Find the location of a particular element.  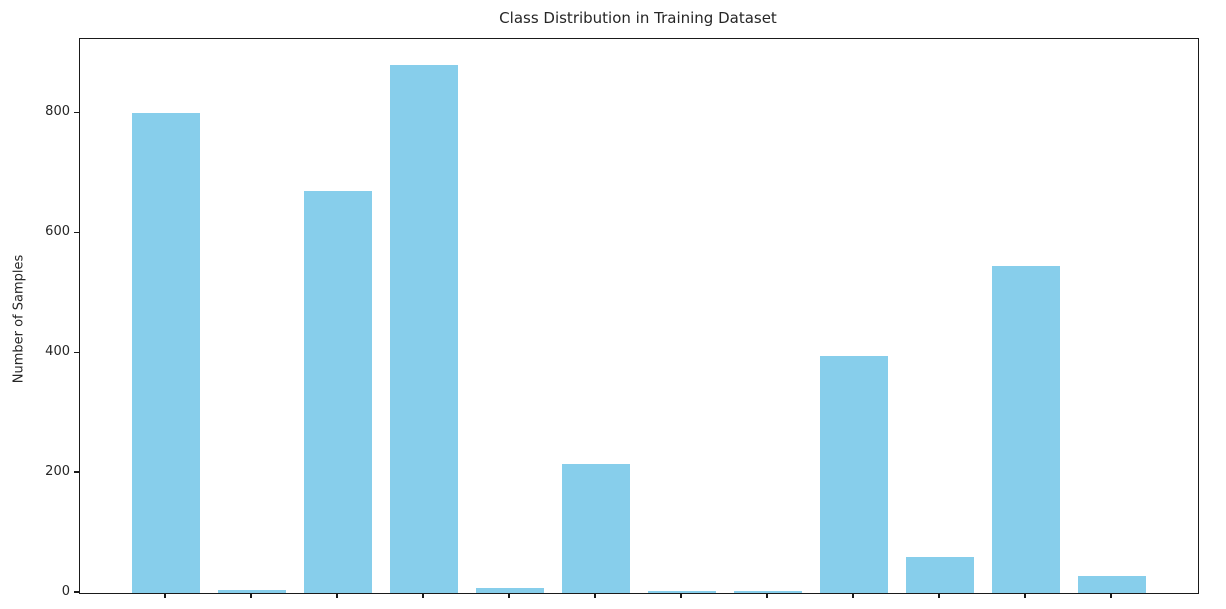

y-tick-label: 400 is located at coordinates (57, 352).